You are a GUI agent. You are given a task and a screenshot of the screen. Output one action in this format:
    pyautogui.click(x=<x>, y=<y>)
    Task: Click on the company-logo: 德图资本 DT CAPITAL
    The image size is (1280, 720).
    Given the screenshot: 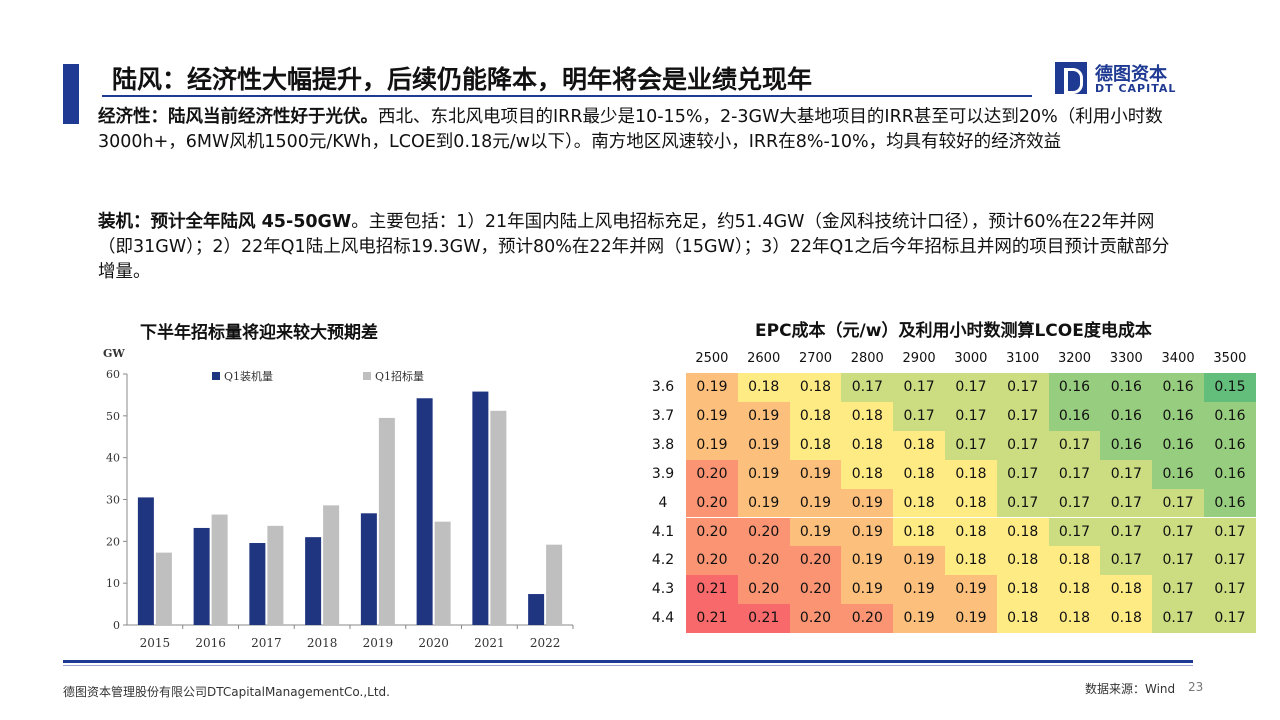 What is the action you would take?
    pyautogui.click(x=1130, y=80)
    